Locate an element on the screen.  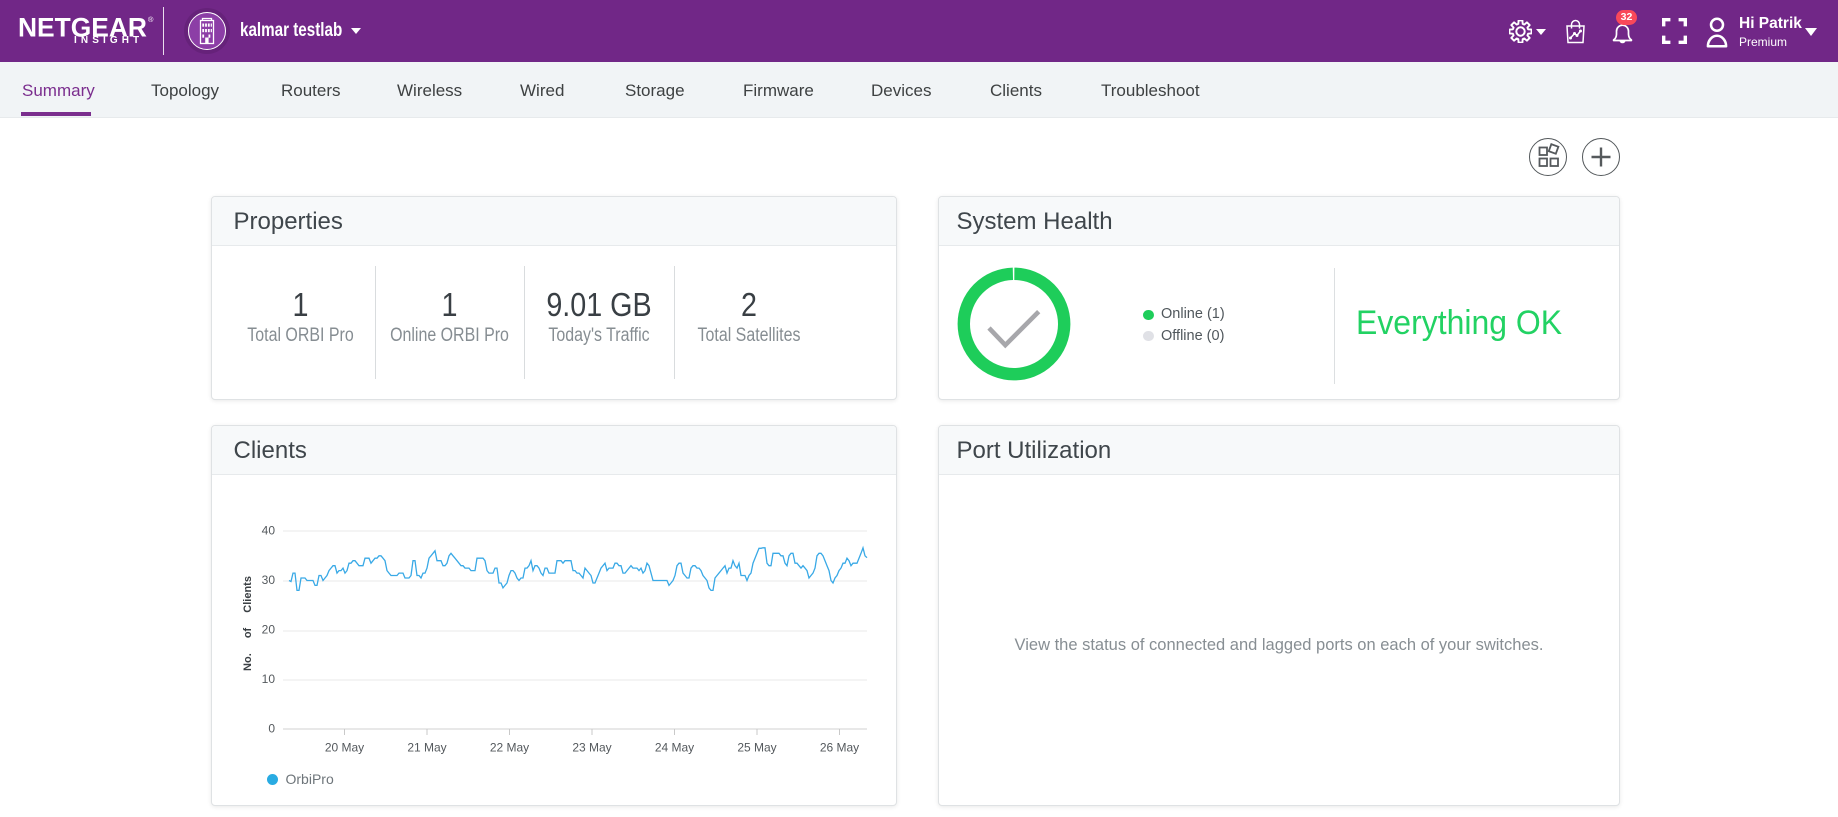
svg-text: 10 is located at coordinates (269, 679).